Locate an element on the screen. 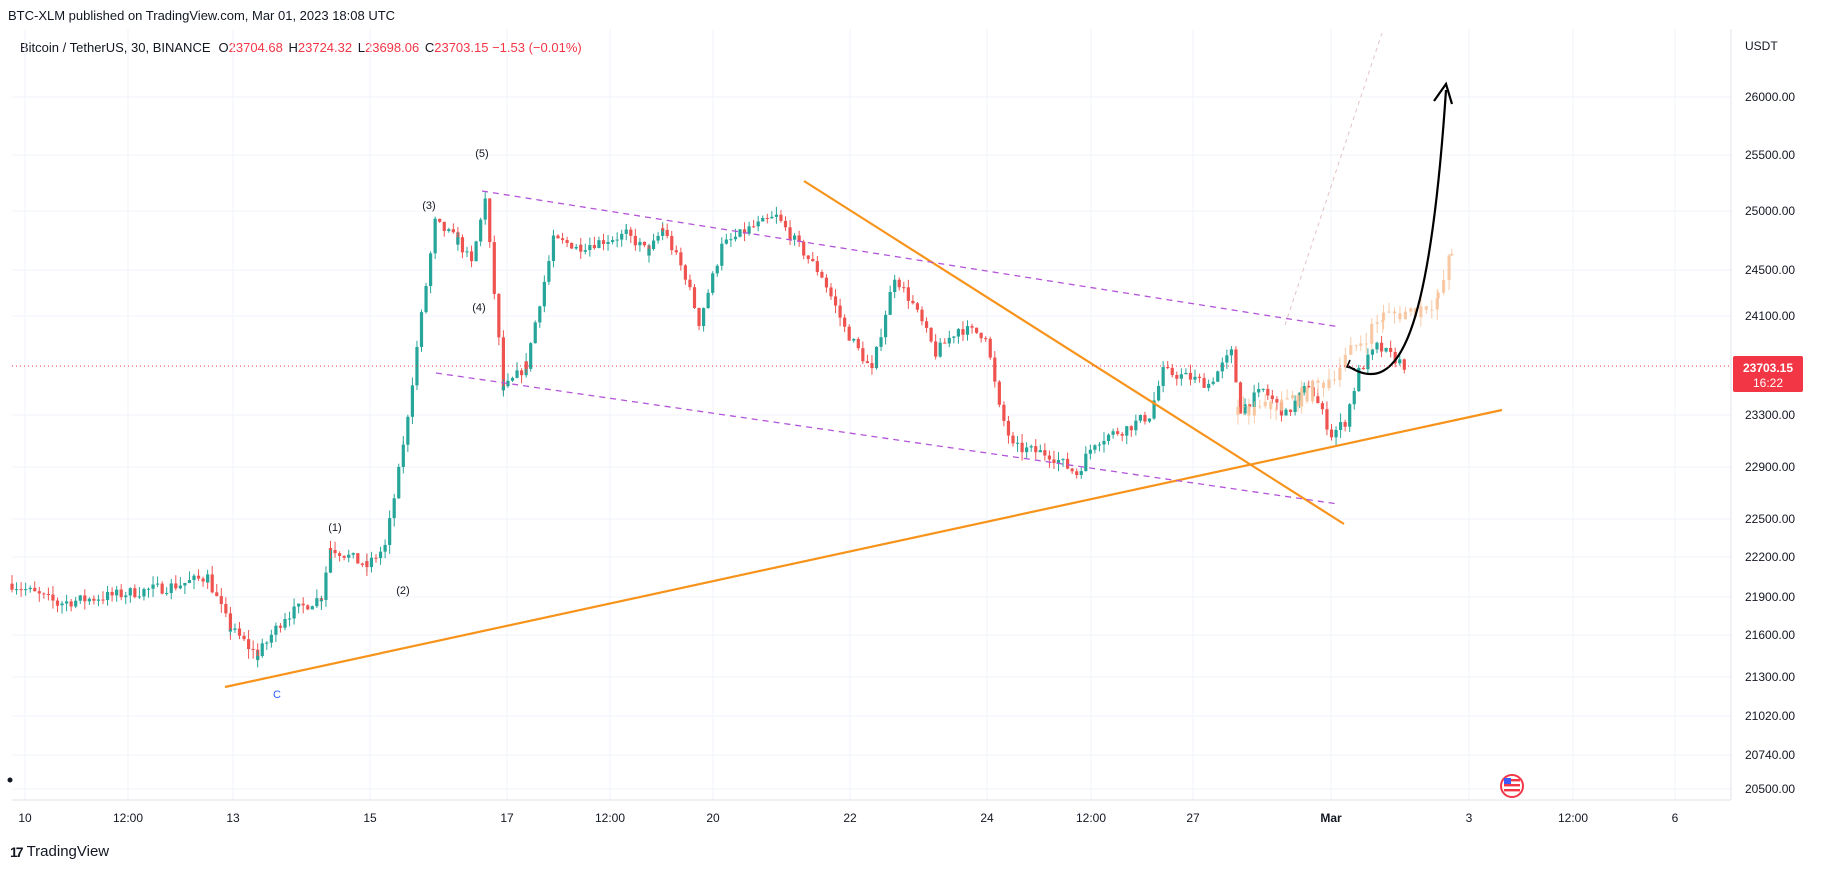 Image resolution: width=1822 pixels, height=871 pixels. price-tick-label: 23300.00 is located at coordinates (1770, 415).